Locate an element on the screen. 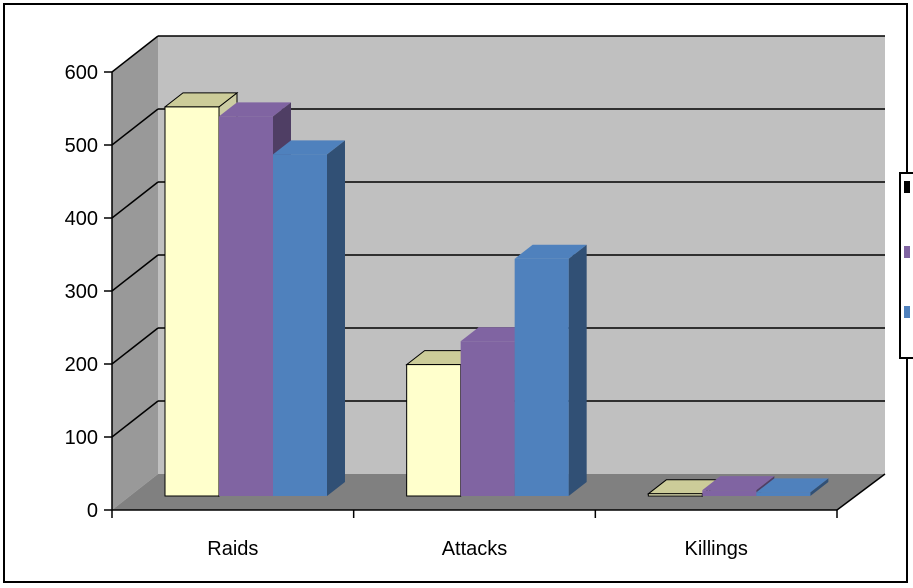 This screenshot has height=588, width=913. category-label: Killings is located at coordinates (715, 549).